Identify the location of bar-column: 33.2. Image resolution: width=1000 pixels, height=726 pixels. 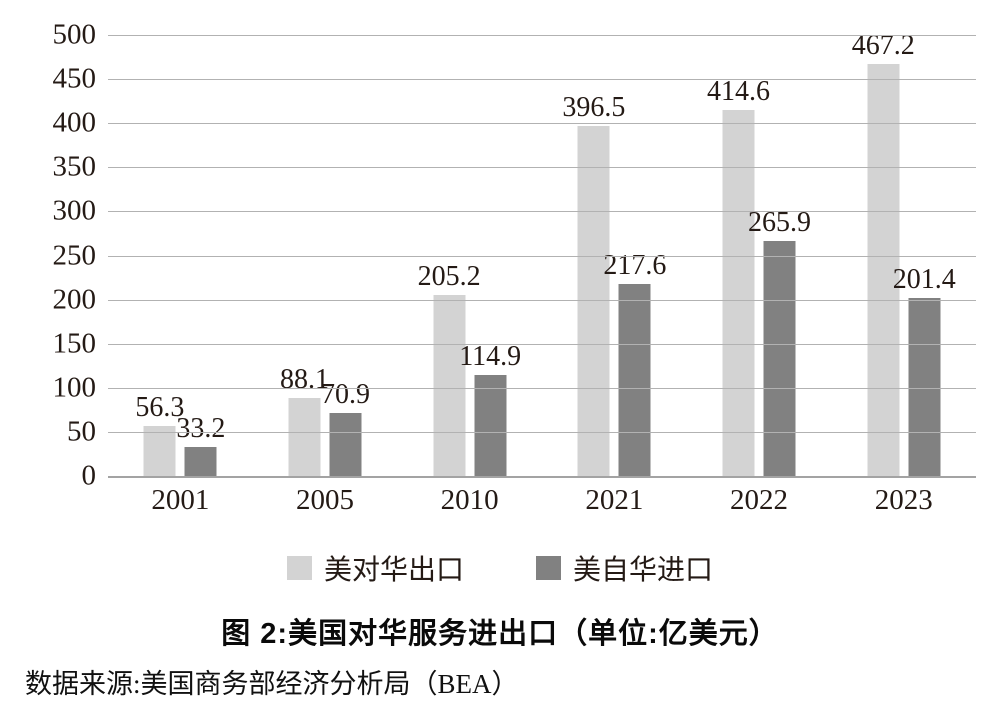
(200, 445).